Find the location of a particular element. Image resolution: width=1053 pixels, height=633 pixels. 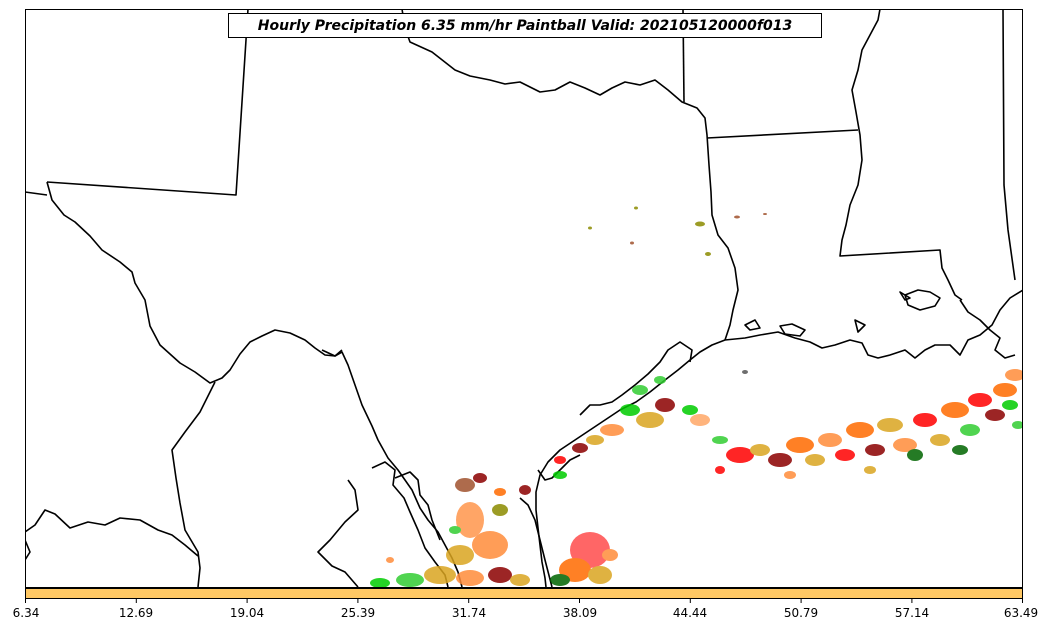

louisiana-coast is located at coordinates (873, 324).